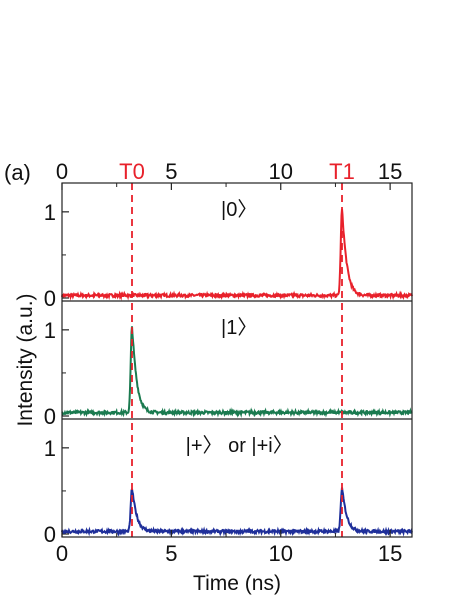 Image resolution: width=463 pixels, height=599 pixels. Describe the element at coordinates (25, 359) in the screenshot. I see `y-axis-title: Intensity (a.u.)` at that location.